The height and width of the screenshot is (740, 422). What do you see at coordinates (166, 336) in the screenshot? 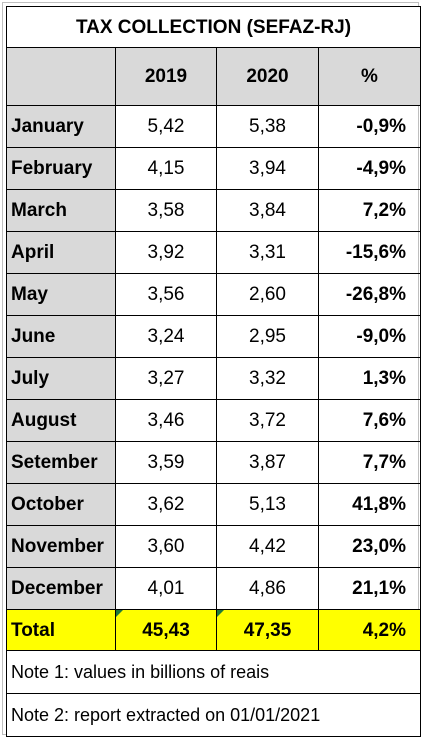
I see `value-2019-cell: 3,24` at bounding box center [166, 336].